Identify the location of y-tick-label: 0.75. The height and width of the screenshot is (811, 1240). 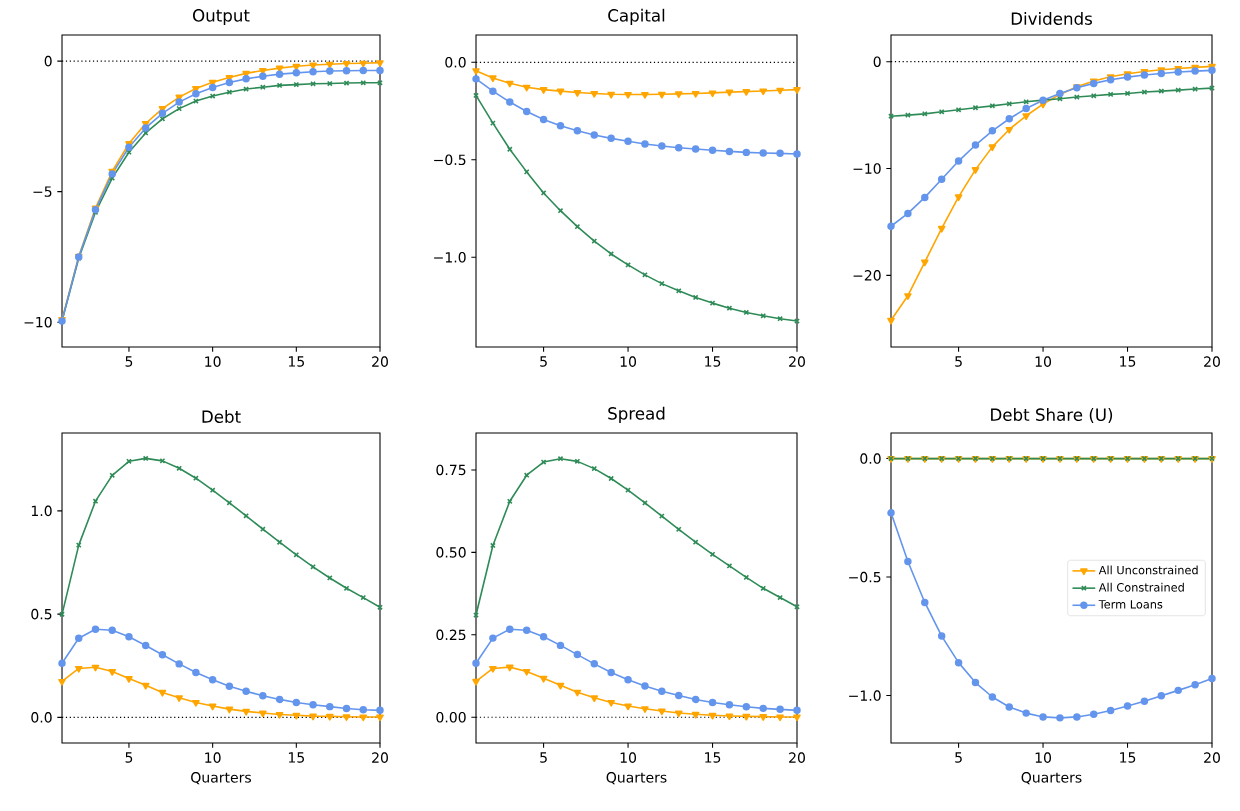
(451, 470).